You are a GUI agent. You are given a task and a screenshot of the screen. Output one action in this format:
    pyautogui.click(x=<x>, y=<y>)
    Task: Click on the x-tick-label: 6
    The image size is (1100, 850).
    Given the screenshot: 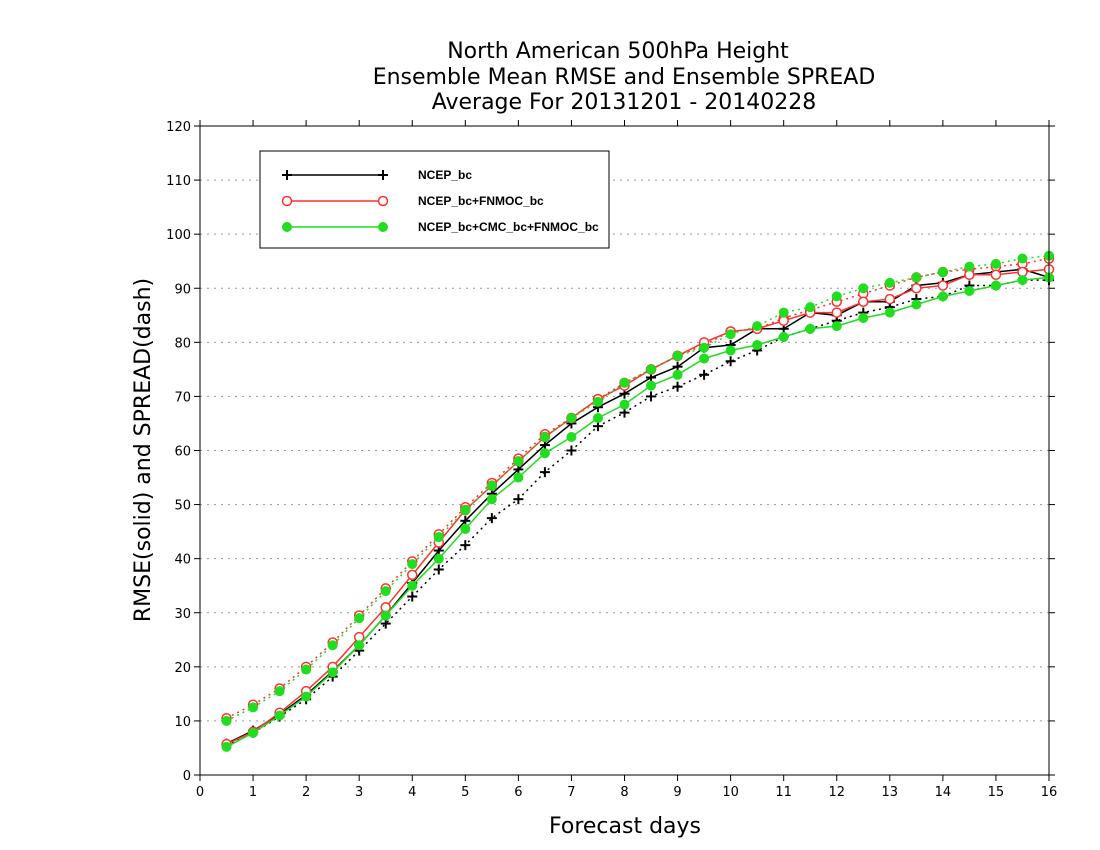 What is the action you would take?
    pyautogui.click(x=518, y=792)
    